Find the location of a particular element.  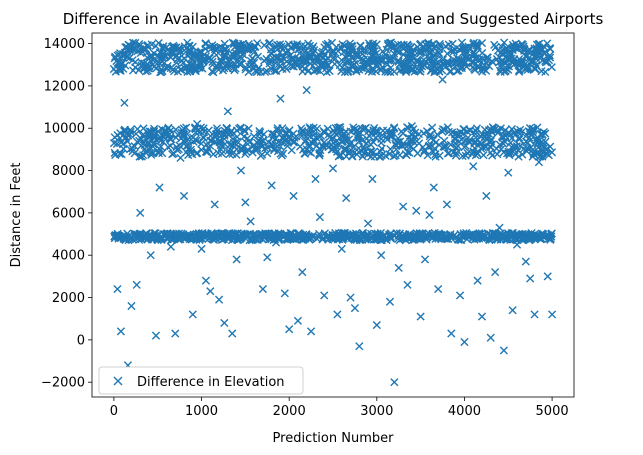

data-band is located at coordinates (333, 236).